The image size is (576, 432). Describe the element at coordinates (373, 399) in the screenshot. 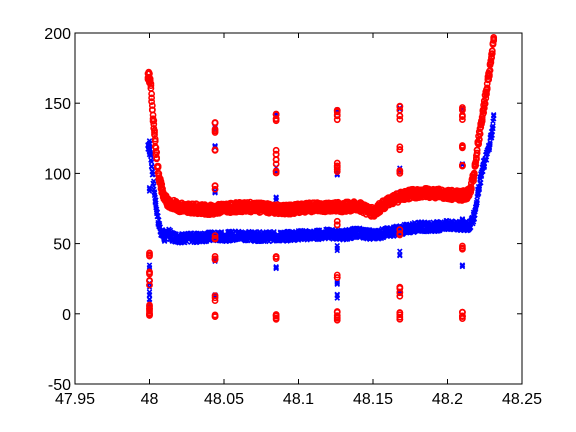

I see `x-tick-label: 48.15` at that location.